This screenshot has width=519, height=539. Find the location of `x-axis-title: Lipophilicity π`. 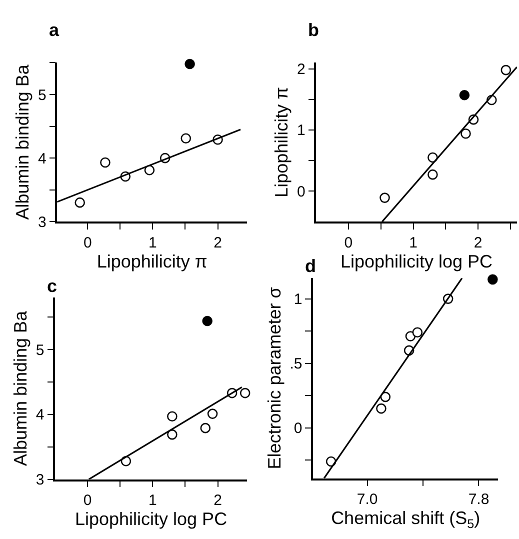

x-axis-title: Lipophilicity π is located at coordinates (152, 261).